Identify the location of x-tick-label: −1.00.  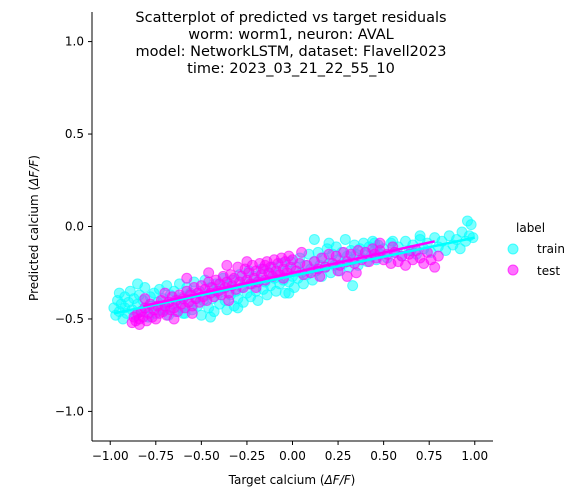
(110, 456).